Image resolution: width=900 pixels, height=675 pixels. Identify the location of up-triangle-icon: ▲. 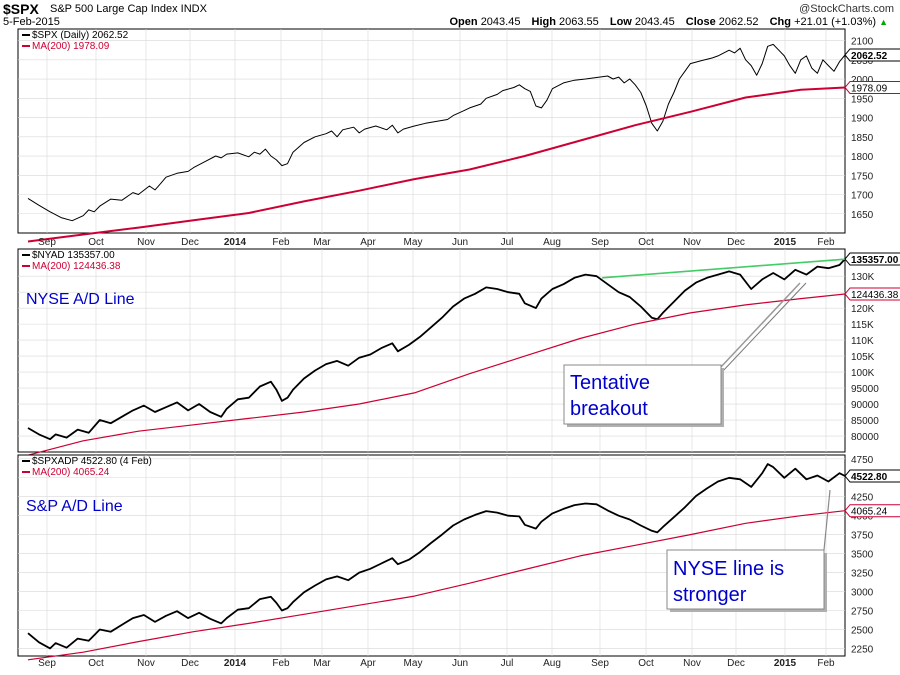
(883, 22).